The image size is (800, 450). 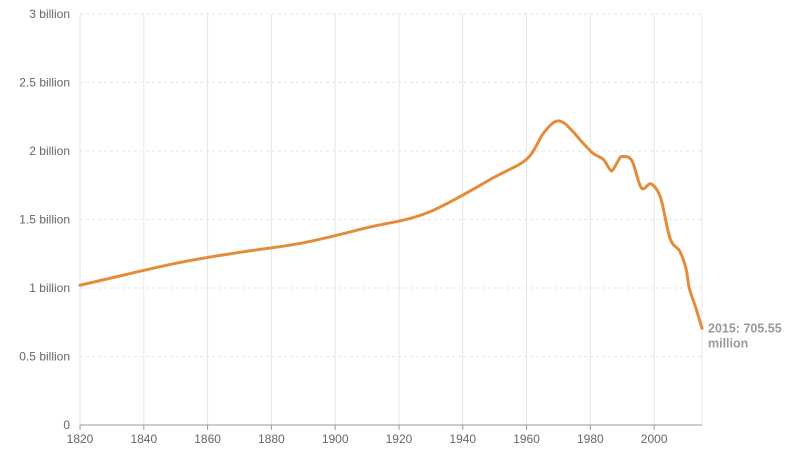 I want to click on x-tick-label: 1960, so click(x=526, y=439).